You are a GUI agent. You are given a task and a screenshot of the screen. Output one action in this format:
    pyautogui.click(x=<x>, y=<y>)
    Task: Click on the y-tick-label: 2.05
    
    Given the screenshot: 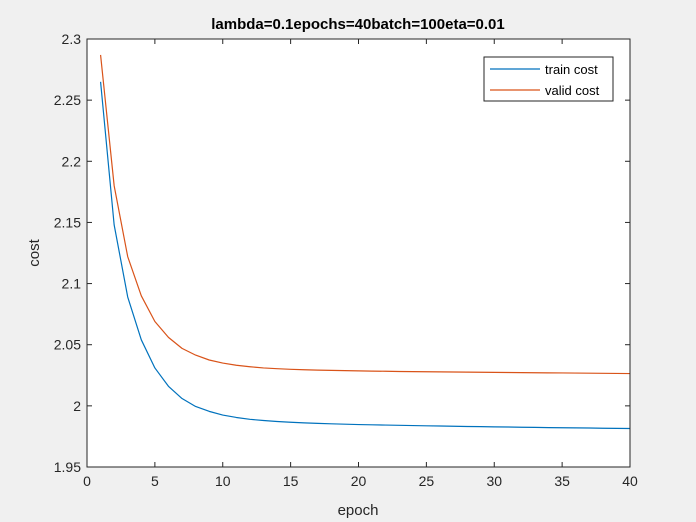 What is the action you would take?
    pyautogui.click(x=67, y=345)
    